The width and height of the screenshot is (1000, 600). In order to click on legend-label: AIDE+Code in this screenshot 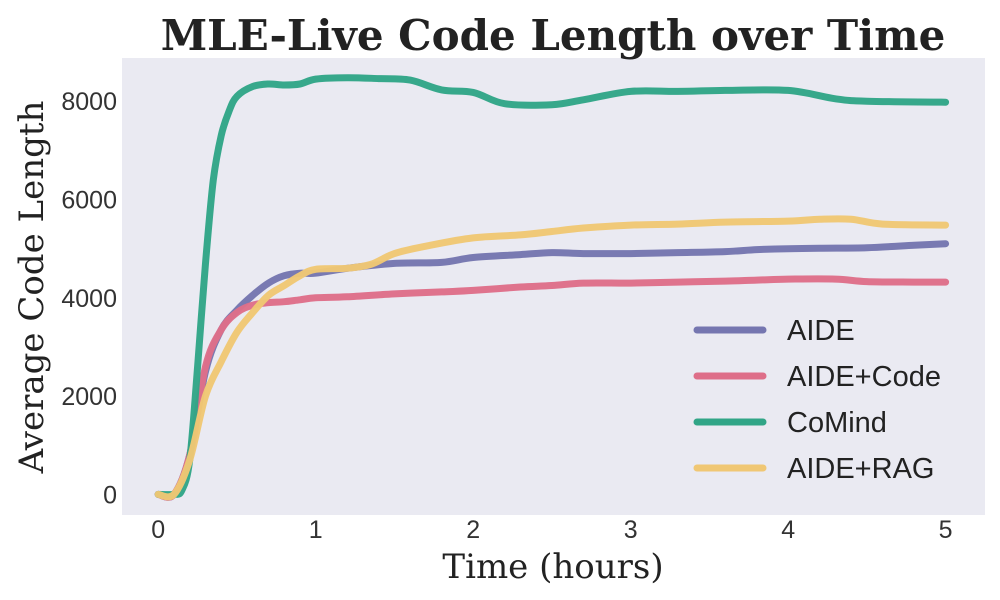, I will do `click(864, 377)`.